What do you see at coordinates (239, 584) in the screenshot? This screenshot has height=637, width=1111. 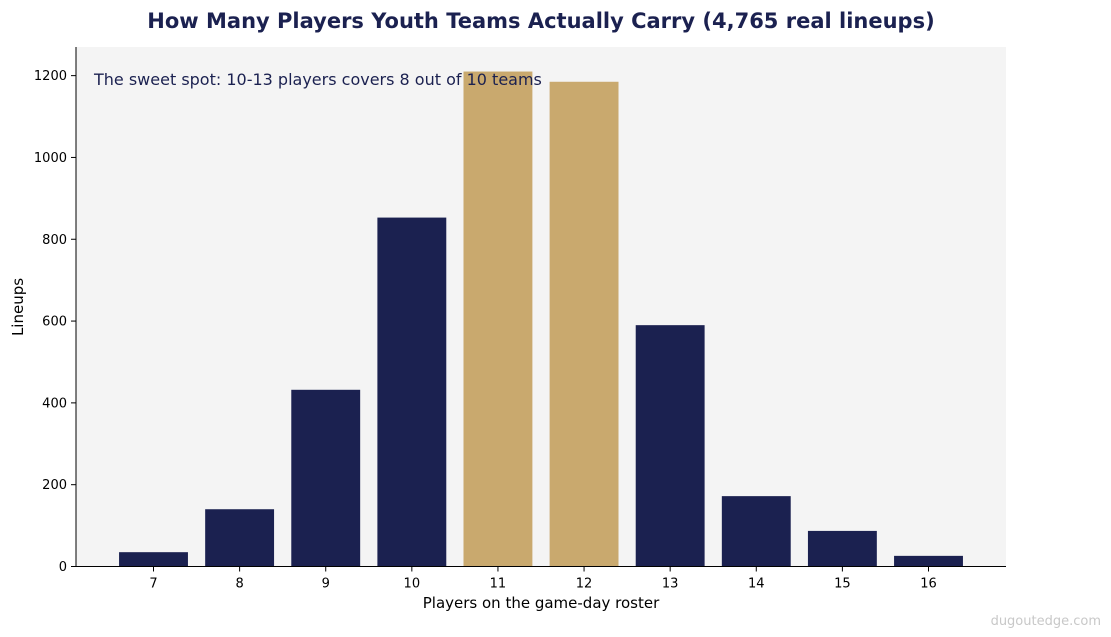 I see `x-tick-label-8: 8` at bounding box center [239, 584].